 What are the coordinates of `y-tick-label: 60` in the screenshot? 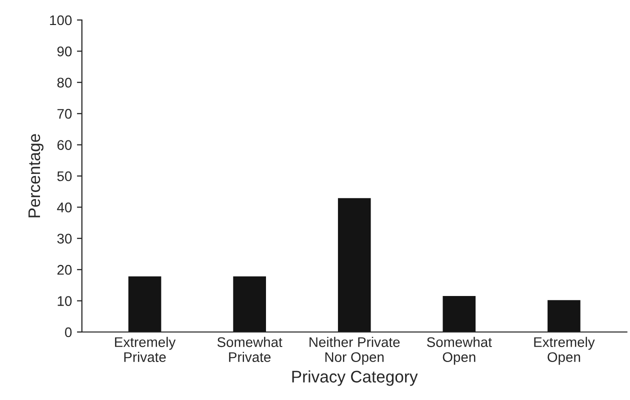 It's located at (64, 145).